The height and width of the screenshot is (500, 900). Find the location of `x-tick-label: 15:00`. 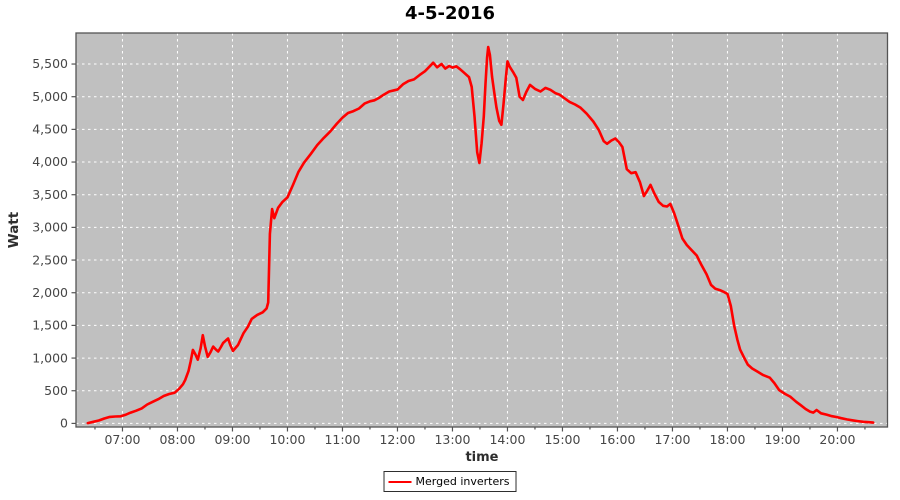

x-tick-label: 15:00 is located at coordinates (562, 439).